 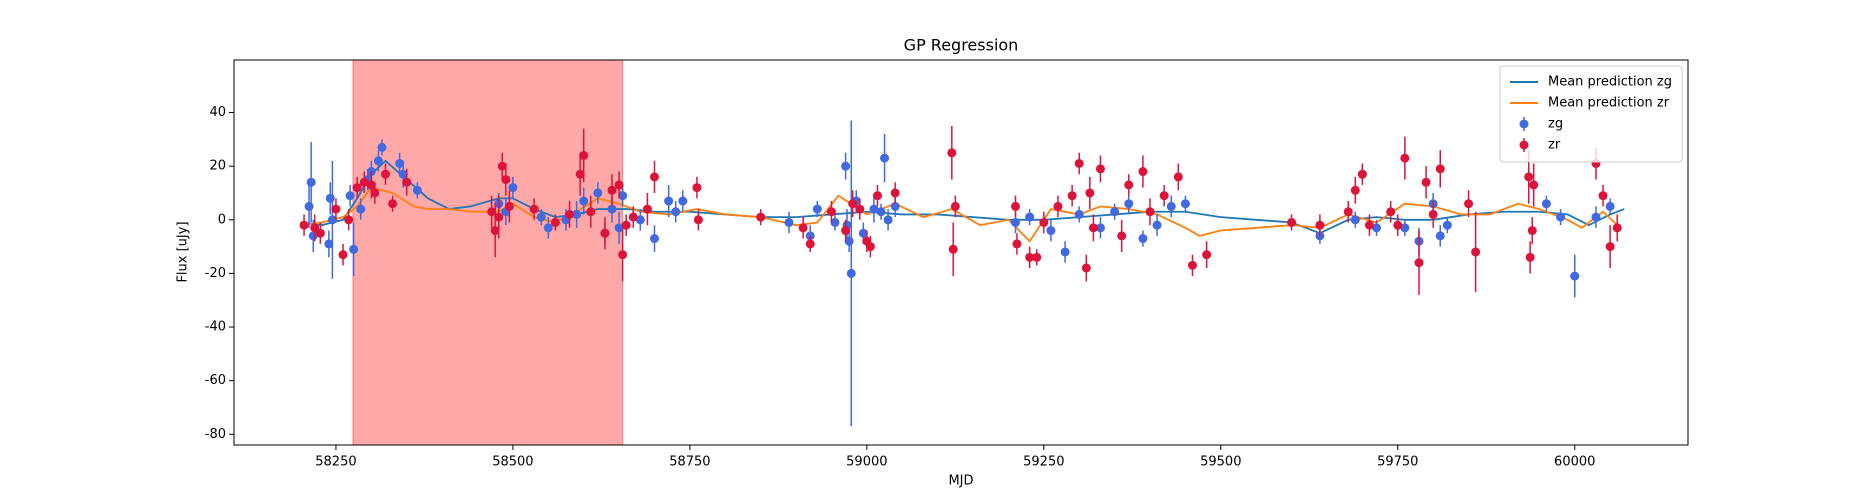 I want to click on x-tick-label: 58250, so click(x=335, y=462).